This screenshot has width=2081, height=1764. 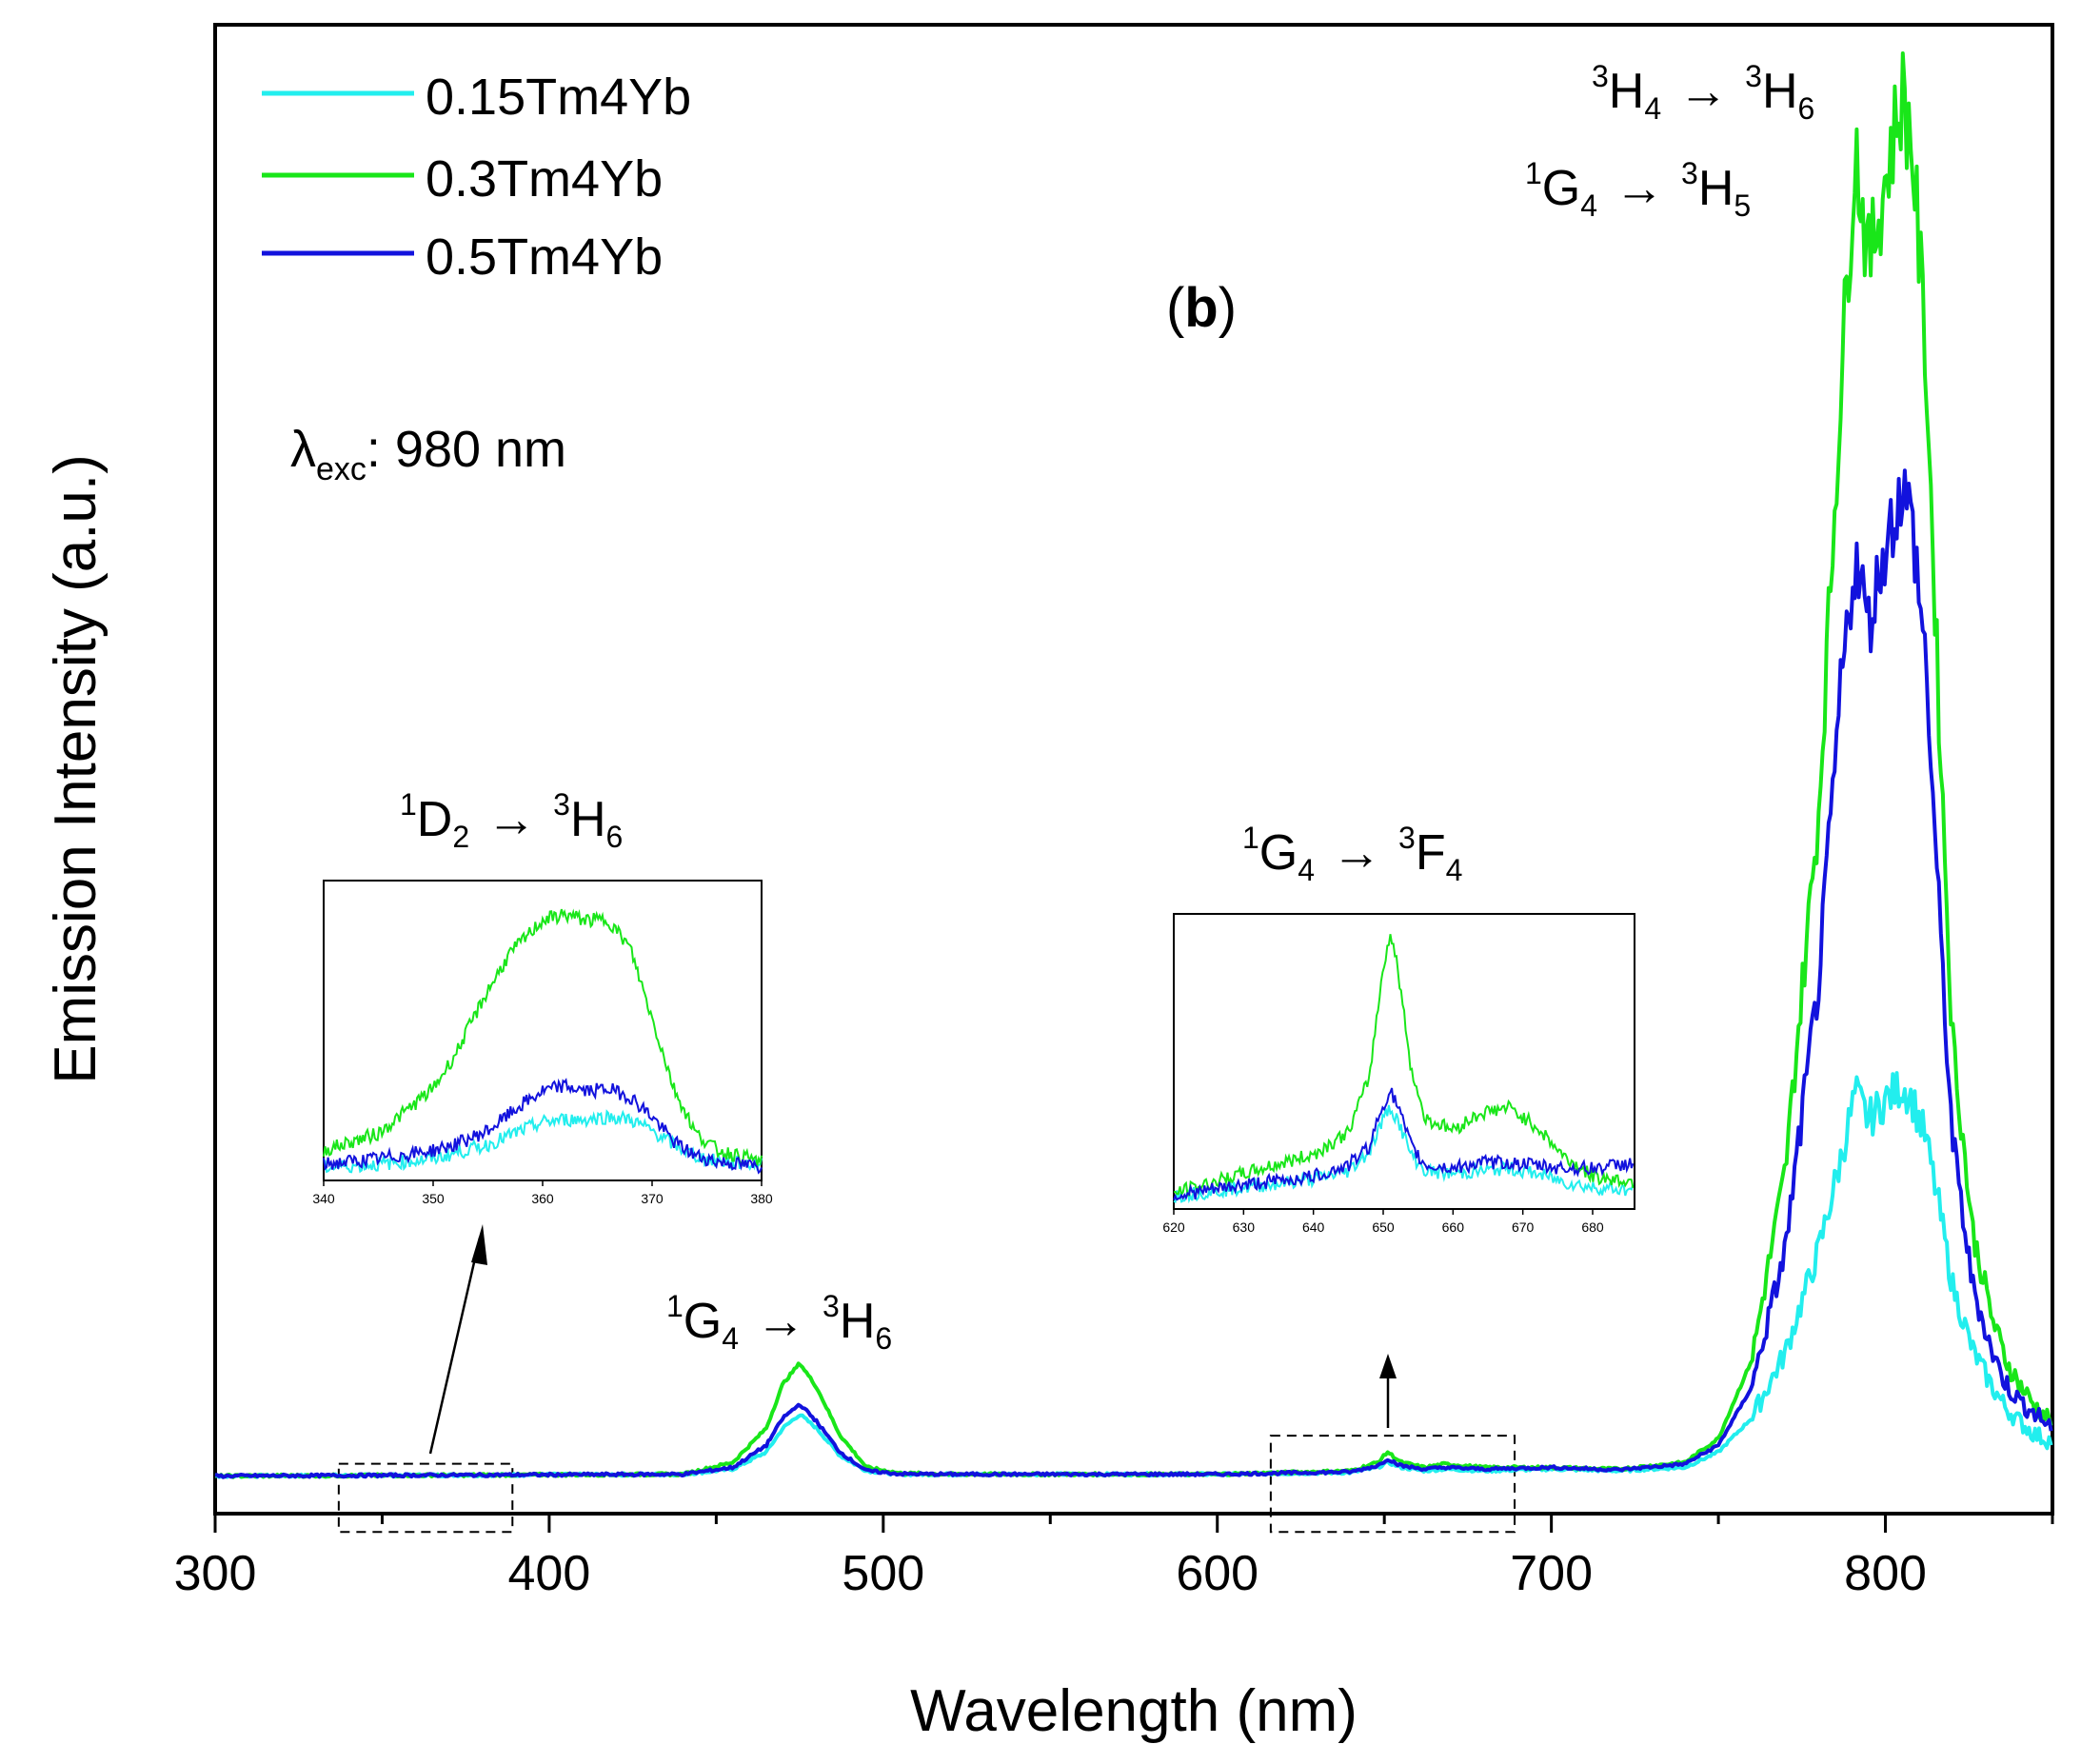 I want to click on x-axis-label: Wavelength (nm), so click(x=1134, y=1711).